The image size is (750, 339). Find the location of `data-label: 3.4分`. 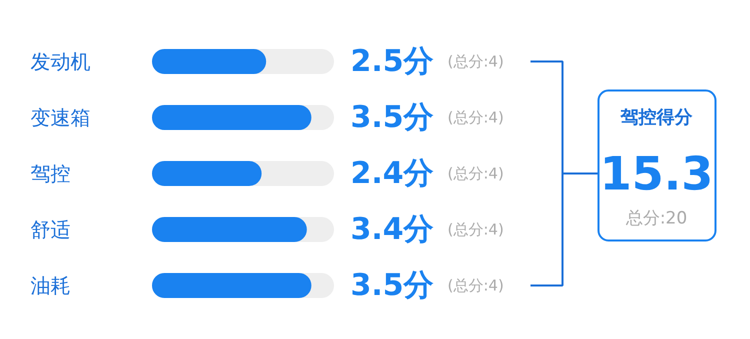

data-label: 3.4分 is located at coordinates (392, 229).